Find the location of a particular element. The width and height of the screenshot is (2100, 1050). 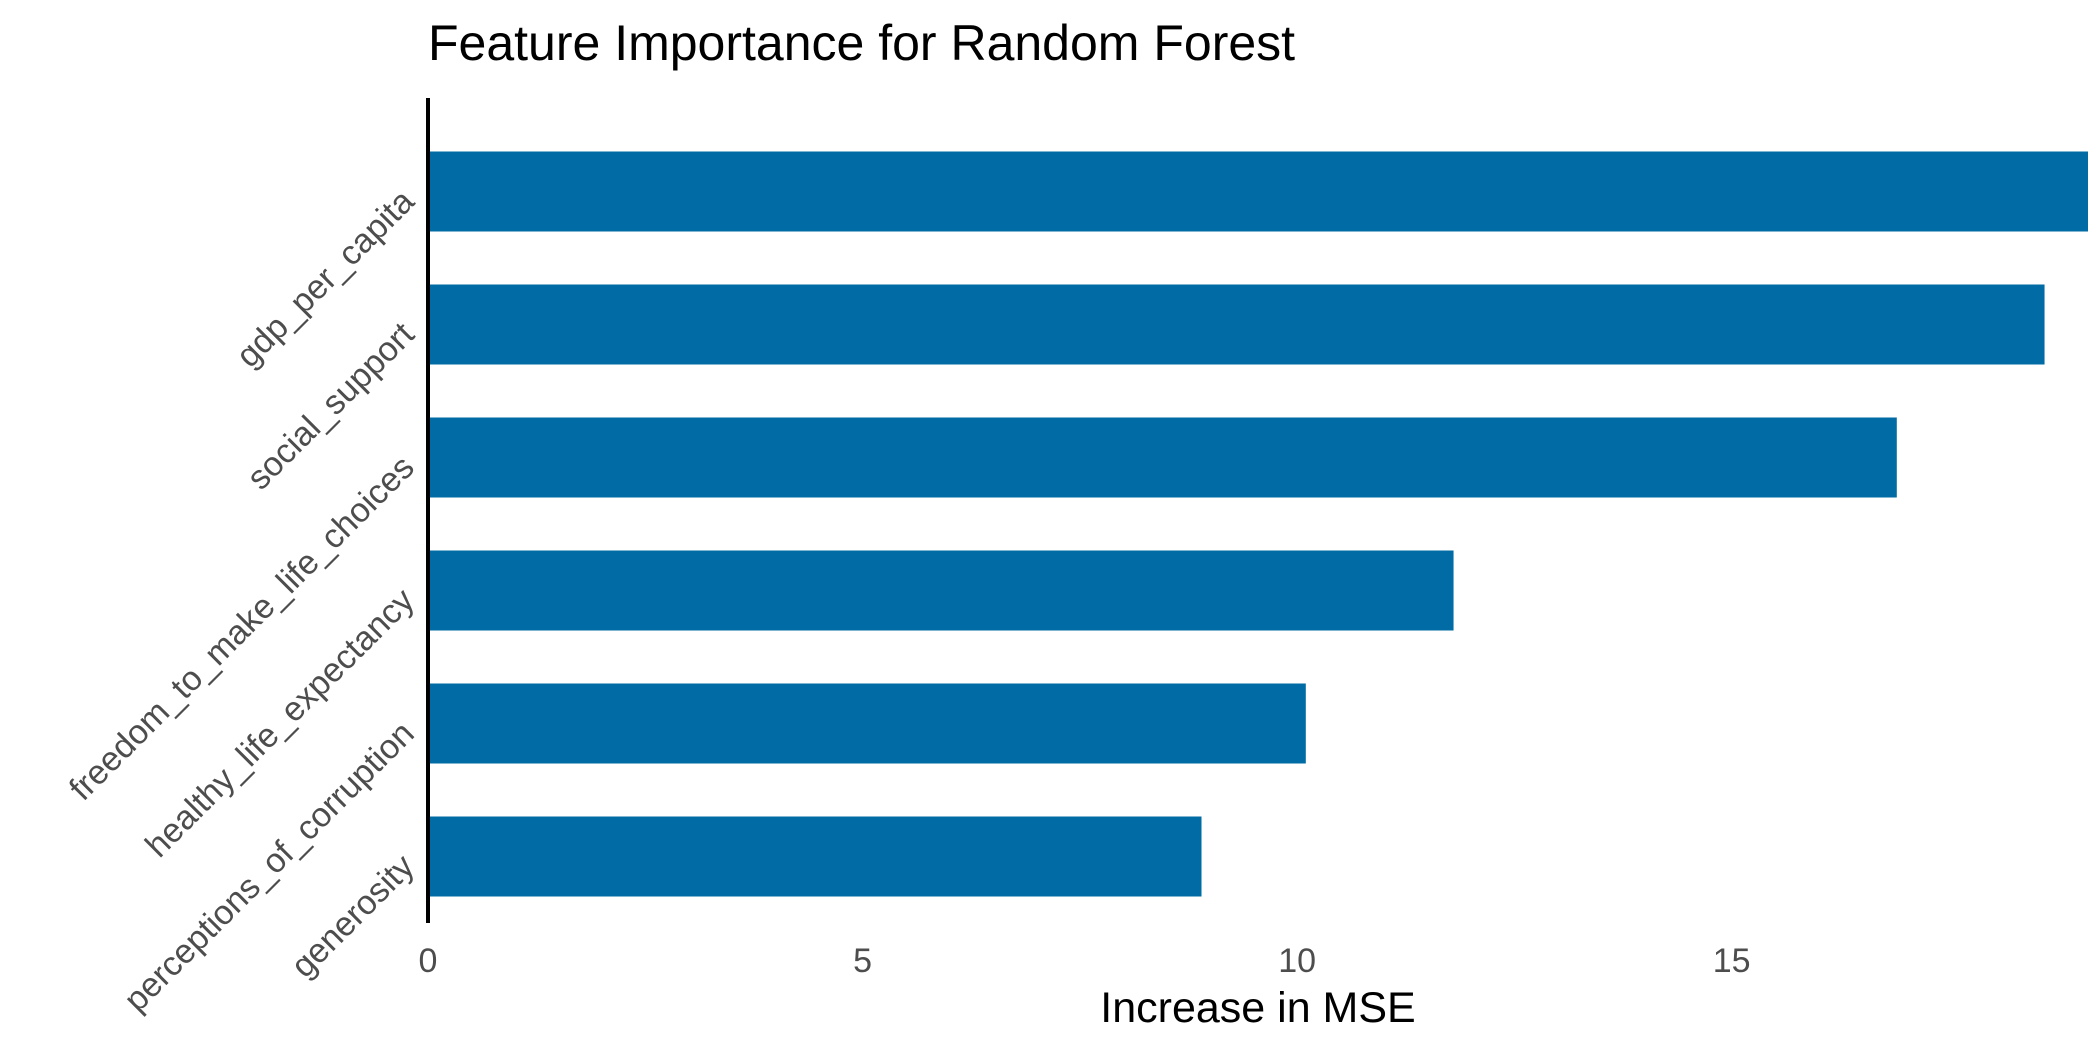

x-axis-title: Increase in MSE is located at coordinates (1257, 1008).